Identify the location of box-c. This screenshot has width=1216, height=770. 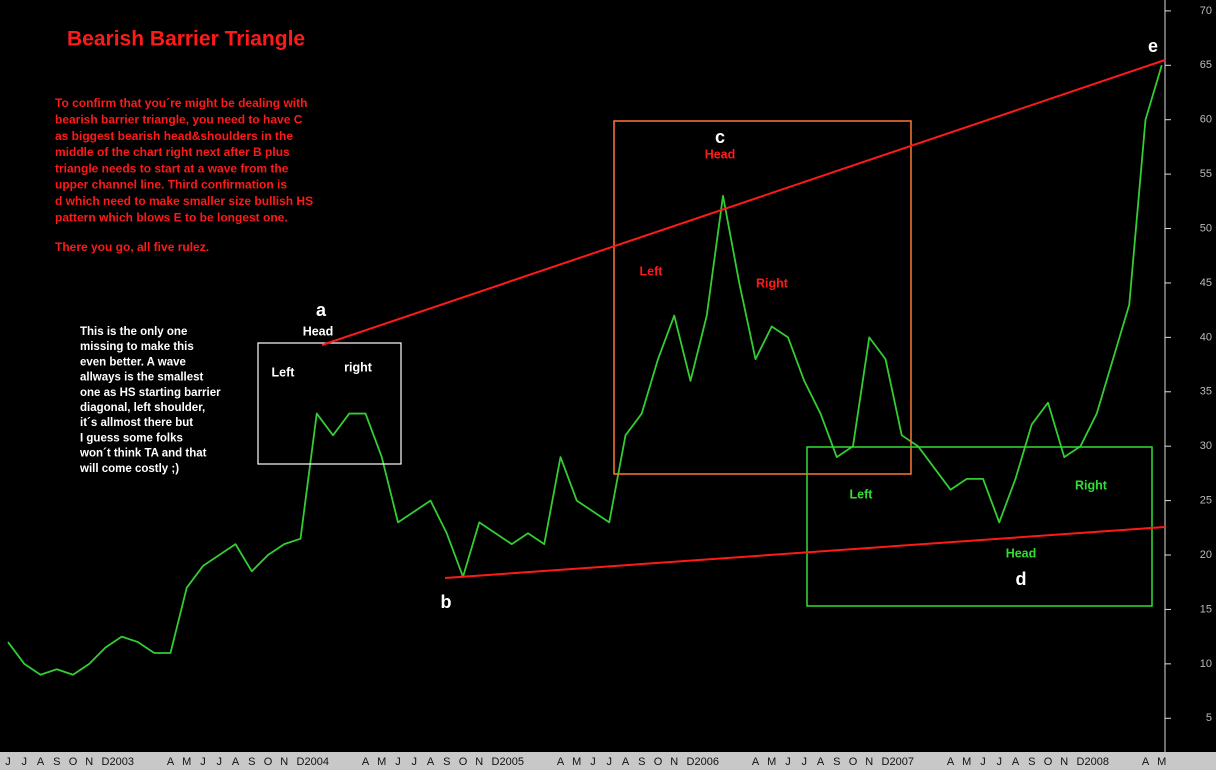
(762, 297).